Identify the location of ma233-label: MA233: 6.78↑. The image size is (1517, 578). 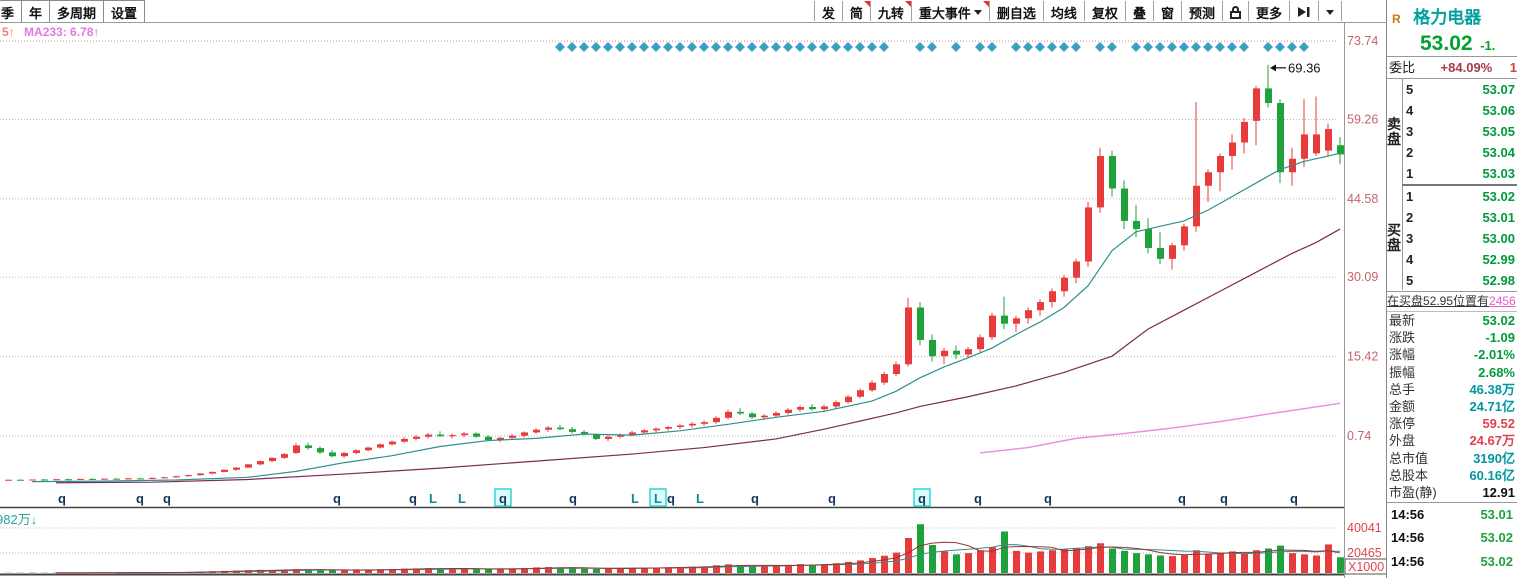
(62, 32).